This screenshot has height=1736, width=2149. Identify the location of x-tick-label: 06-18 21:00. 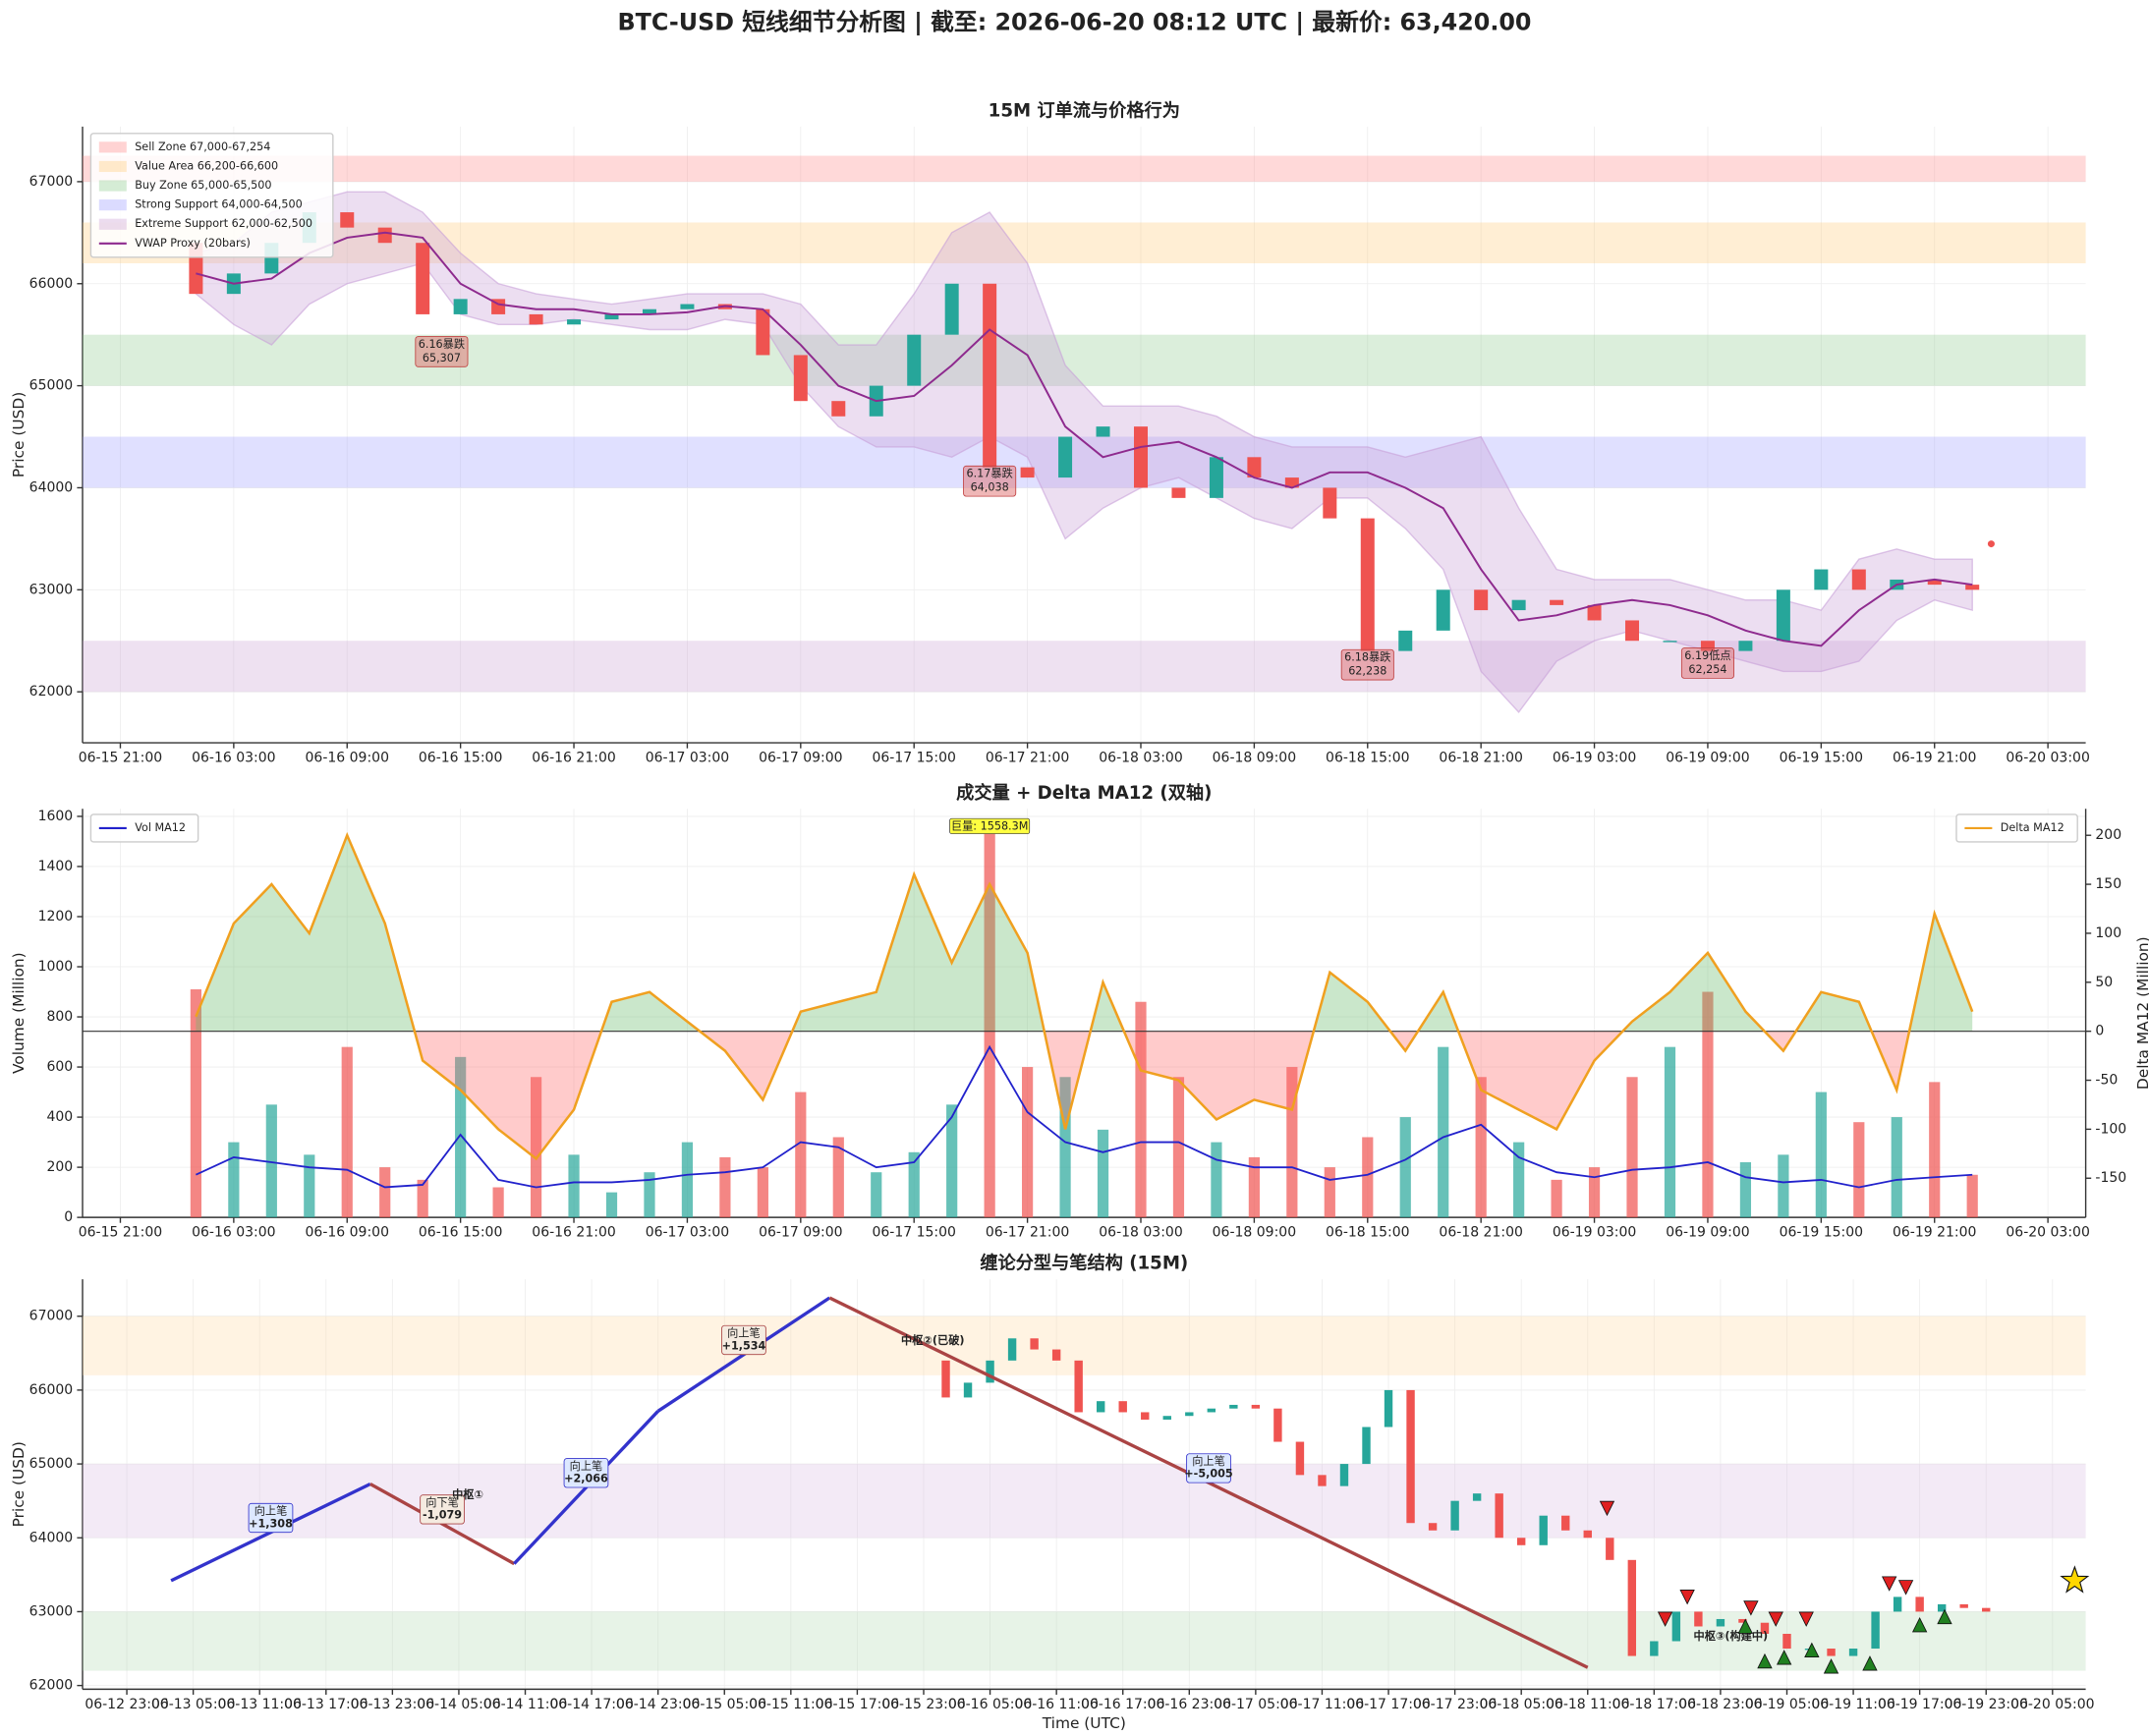
(1480, 757).